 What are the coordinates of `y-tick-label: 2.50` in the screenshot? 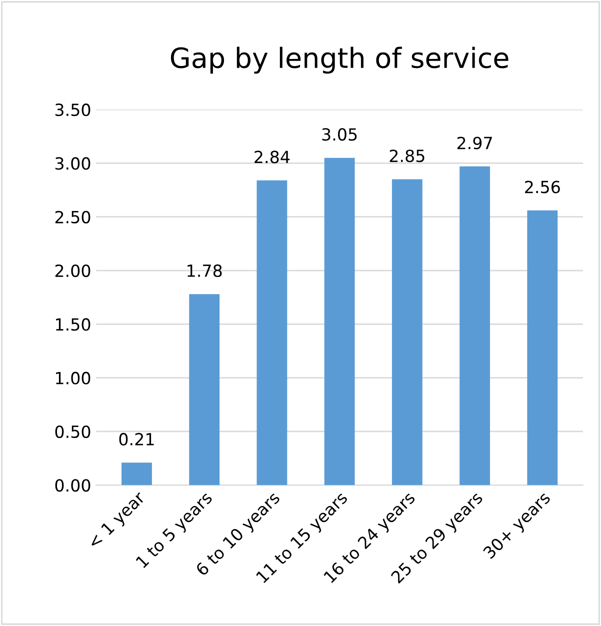 It's located at (72, 217).